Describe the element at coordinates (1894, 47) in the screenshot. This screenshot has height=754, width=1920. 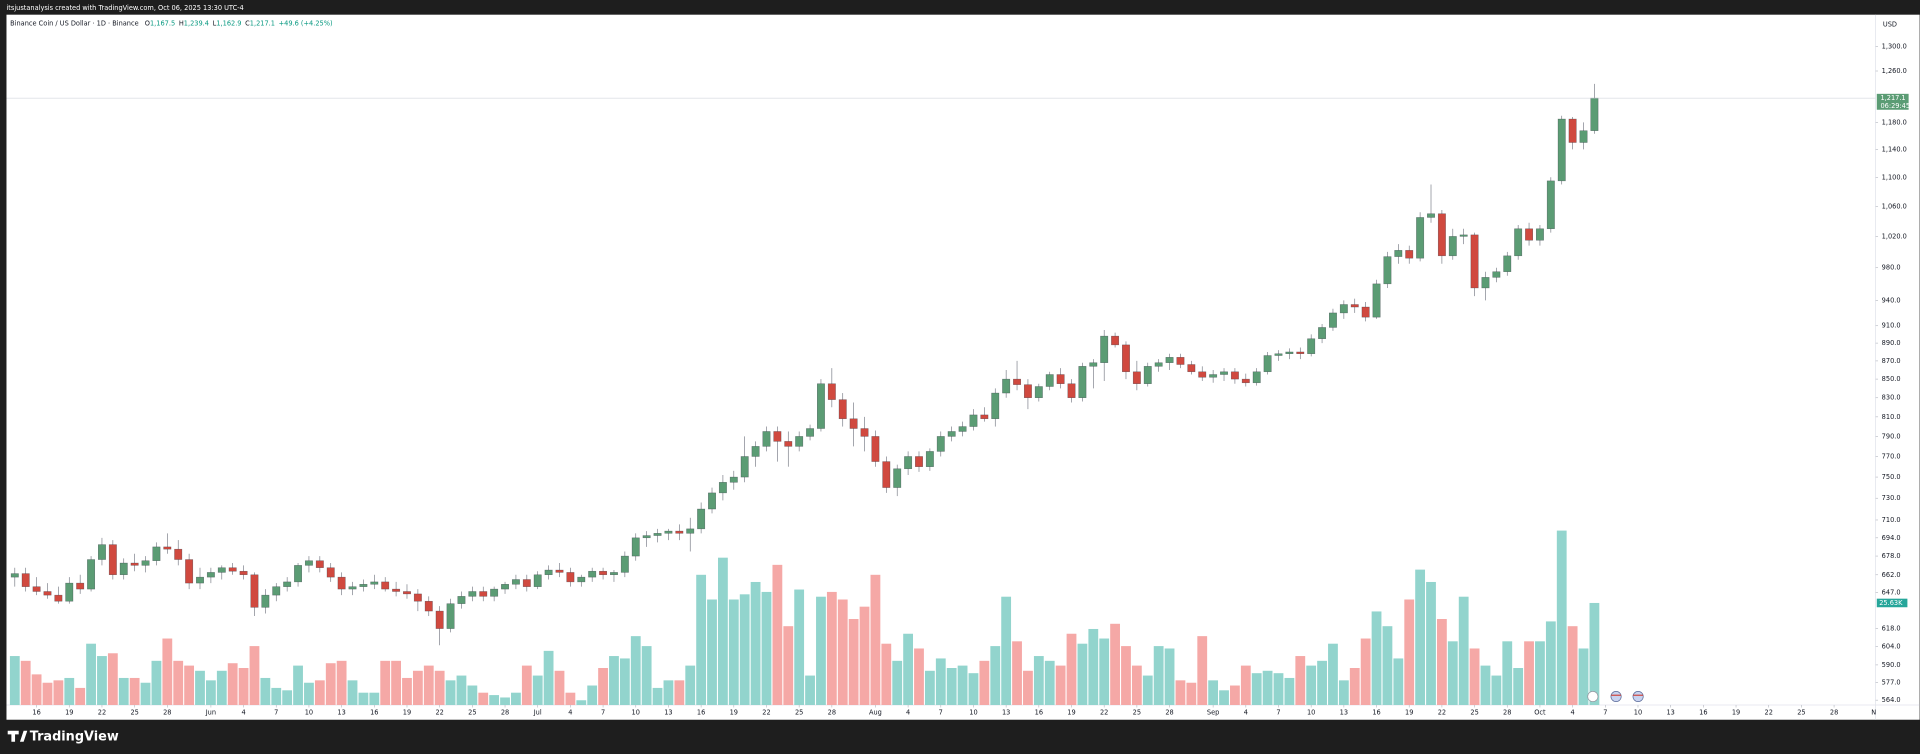
I see `y-tick-label: 1,300.0` at that location.